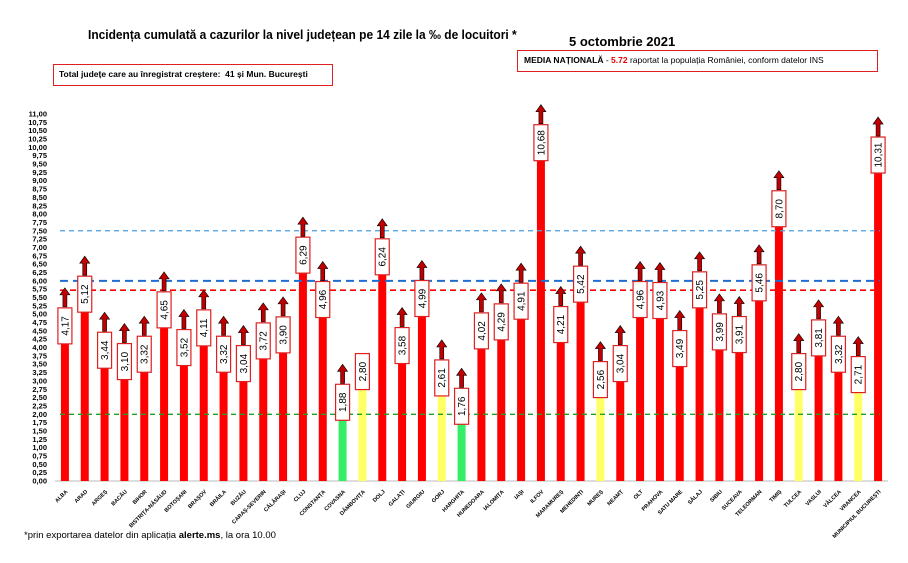 The image size is (908, 563). I want to click on bar-giurgiu, so click(421, 397).